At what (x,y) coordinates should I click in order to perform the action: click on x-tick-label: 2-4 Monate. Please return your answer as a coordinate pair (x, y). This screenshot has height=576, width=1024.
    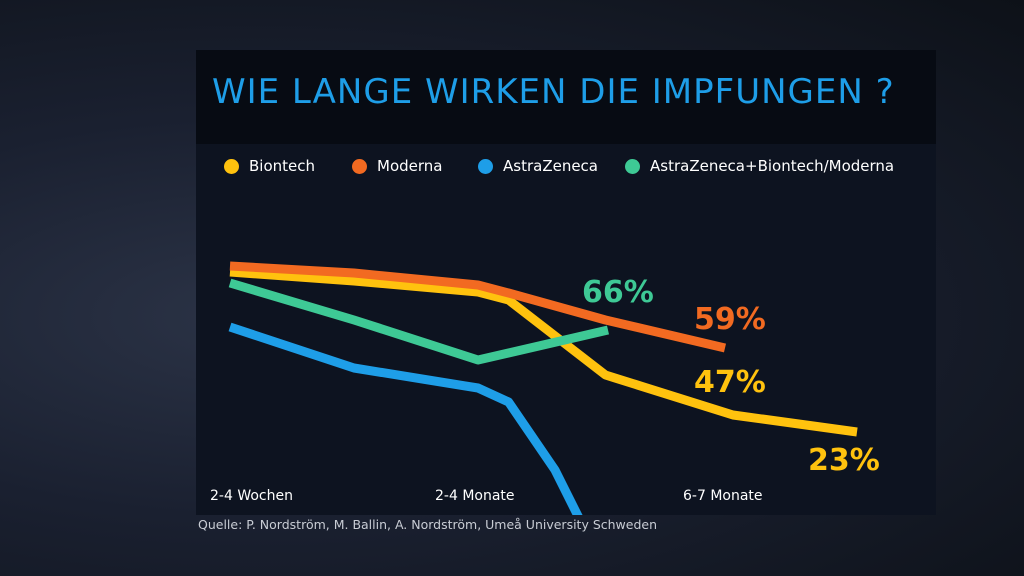
    Looking at the image, I should click on (475, 496).